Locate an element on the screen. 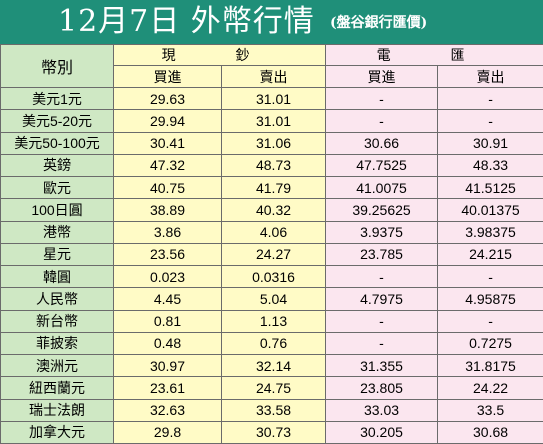 This screenshot has height=444, width=543. tt-sell-cell: 31.8175 is located at coordinates (490, 365).